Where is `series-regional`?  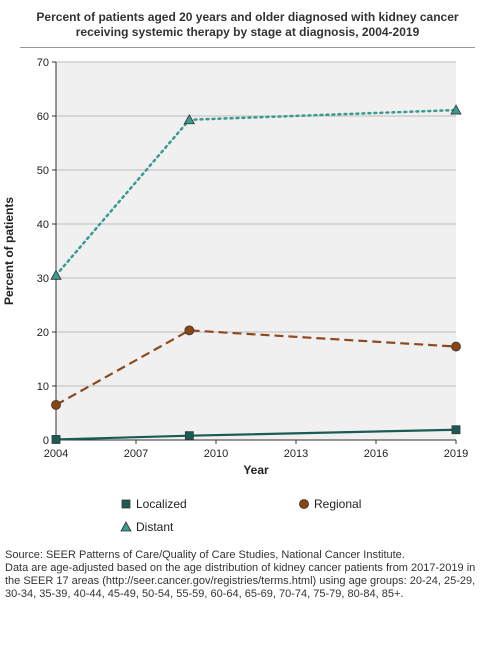
series-regional is located at coordinates (256, 367).